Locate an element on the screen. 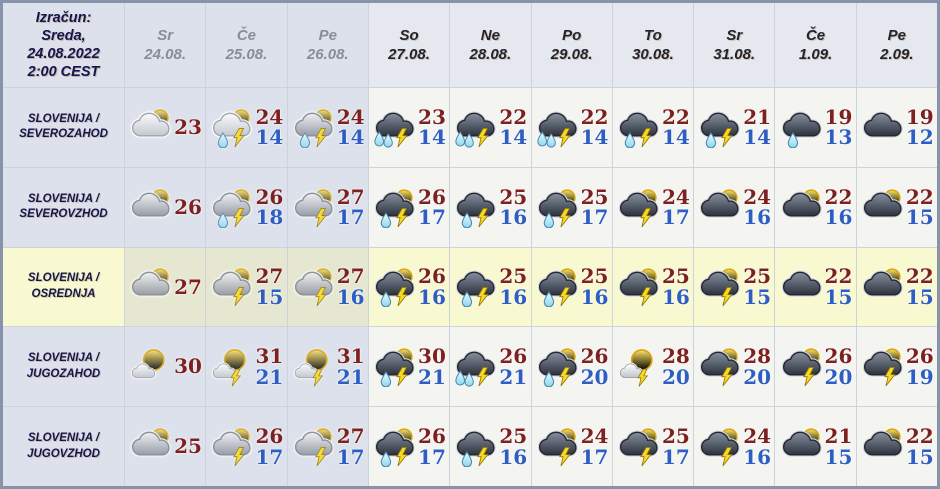 This screenshot has width=940, height=489. temperatures: 21 14 is located at coordinates (757, 128).